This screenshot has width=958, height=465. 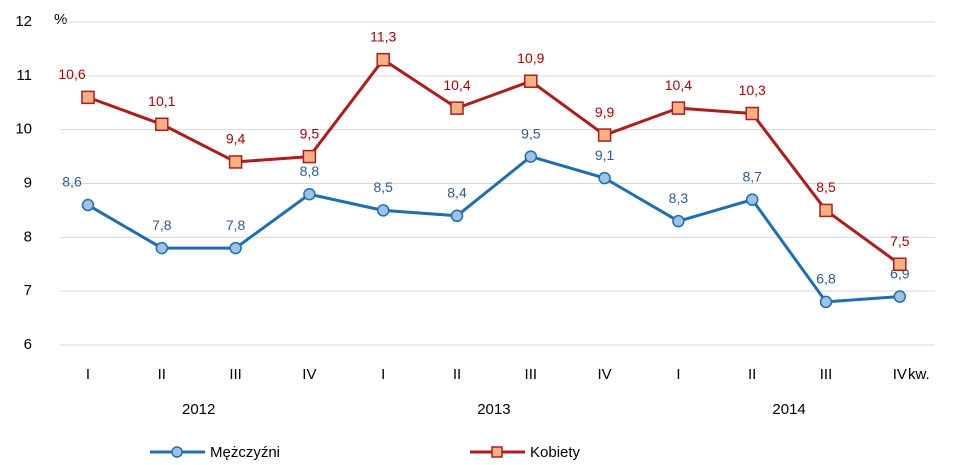 What do you see at coordinates (493, 409) in the screenshot?
I see `group-label: 2013` at bounding box center [493, 409].